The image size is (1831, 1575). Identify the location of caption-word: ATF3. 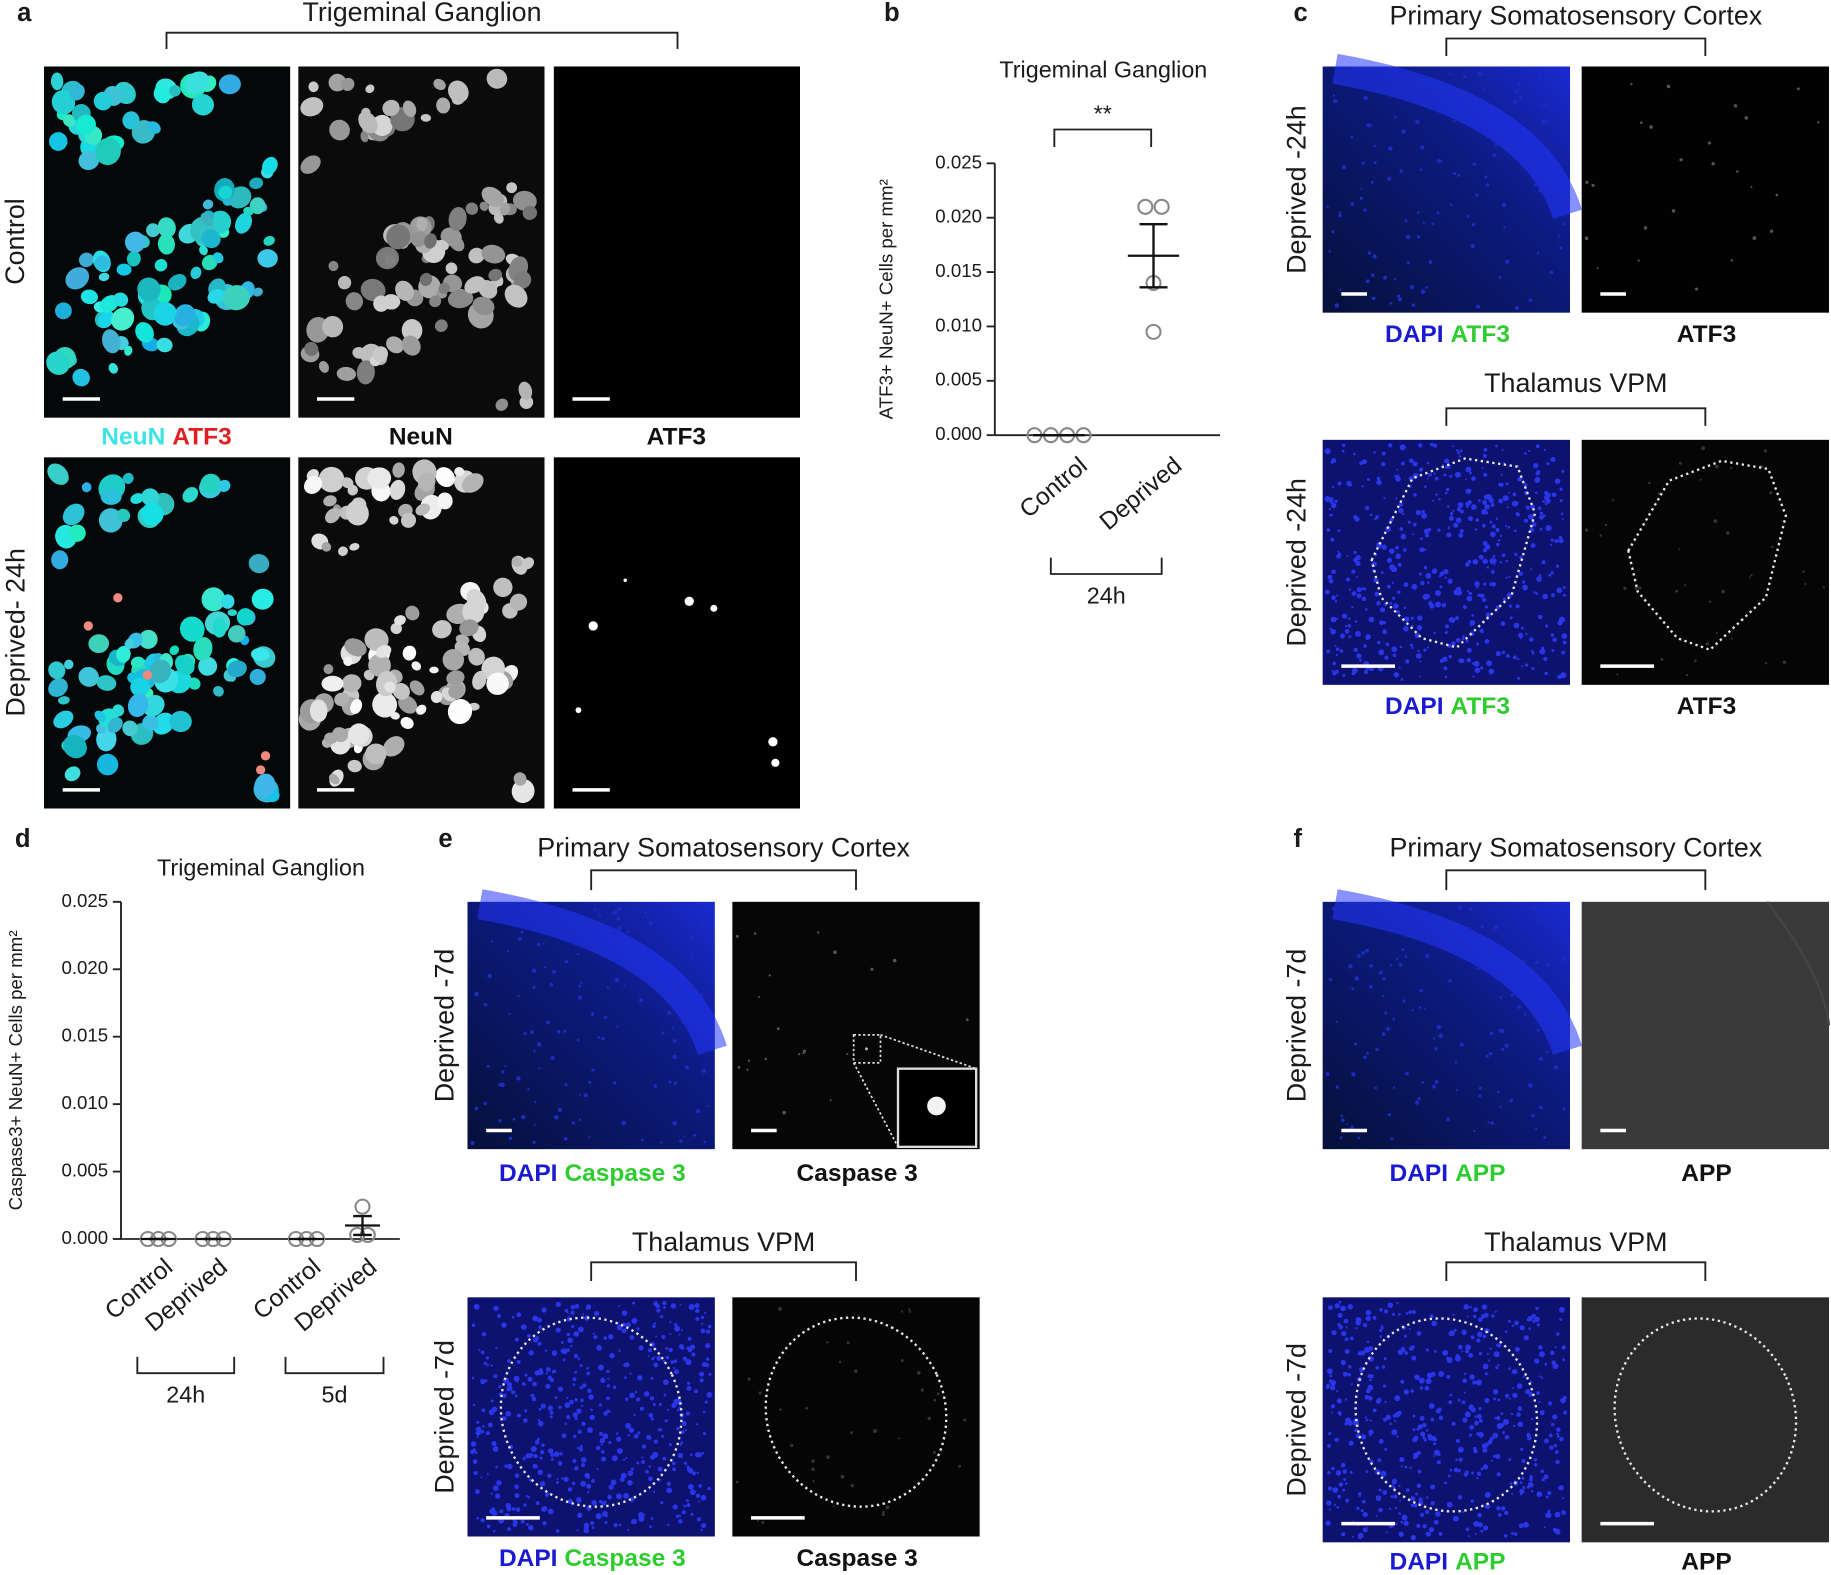
(676, 437).